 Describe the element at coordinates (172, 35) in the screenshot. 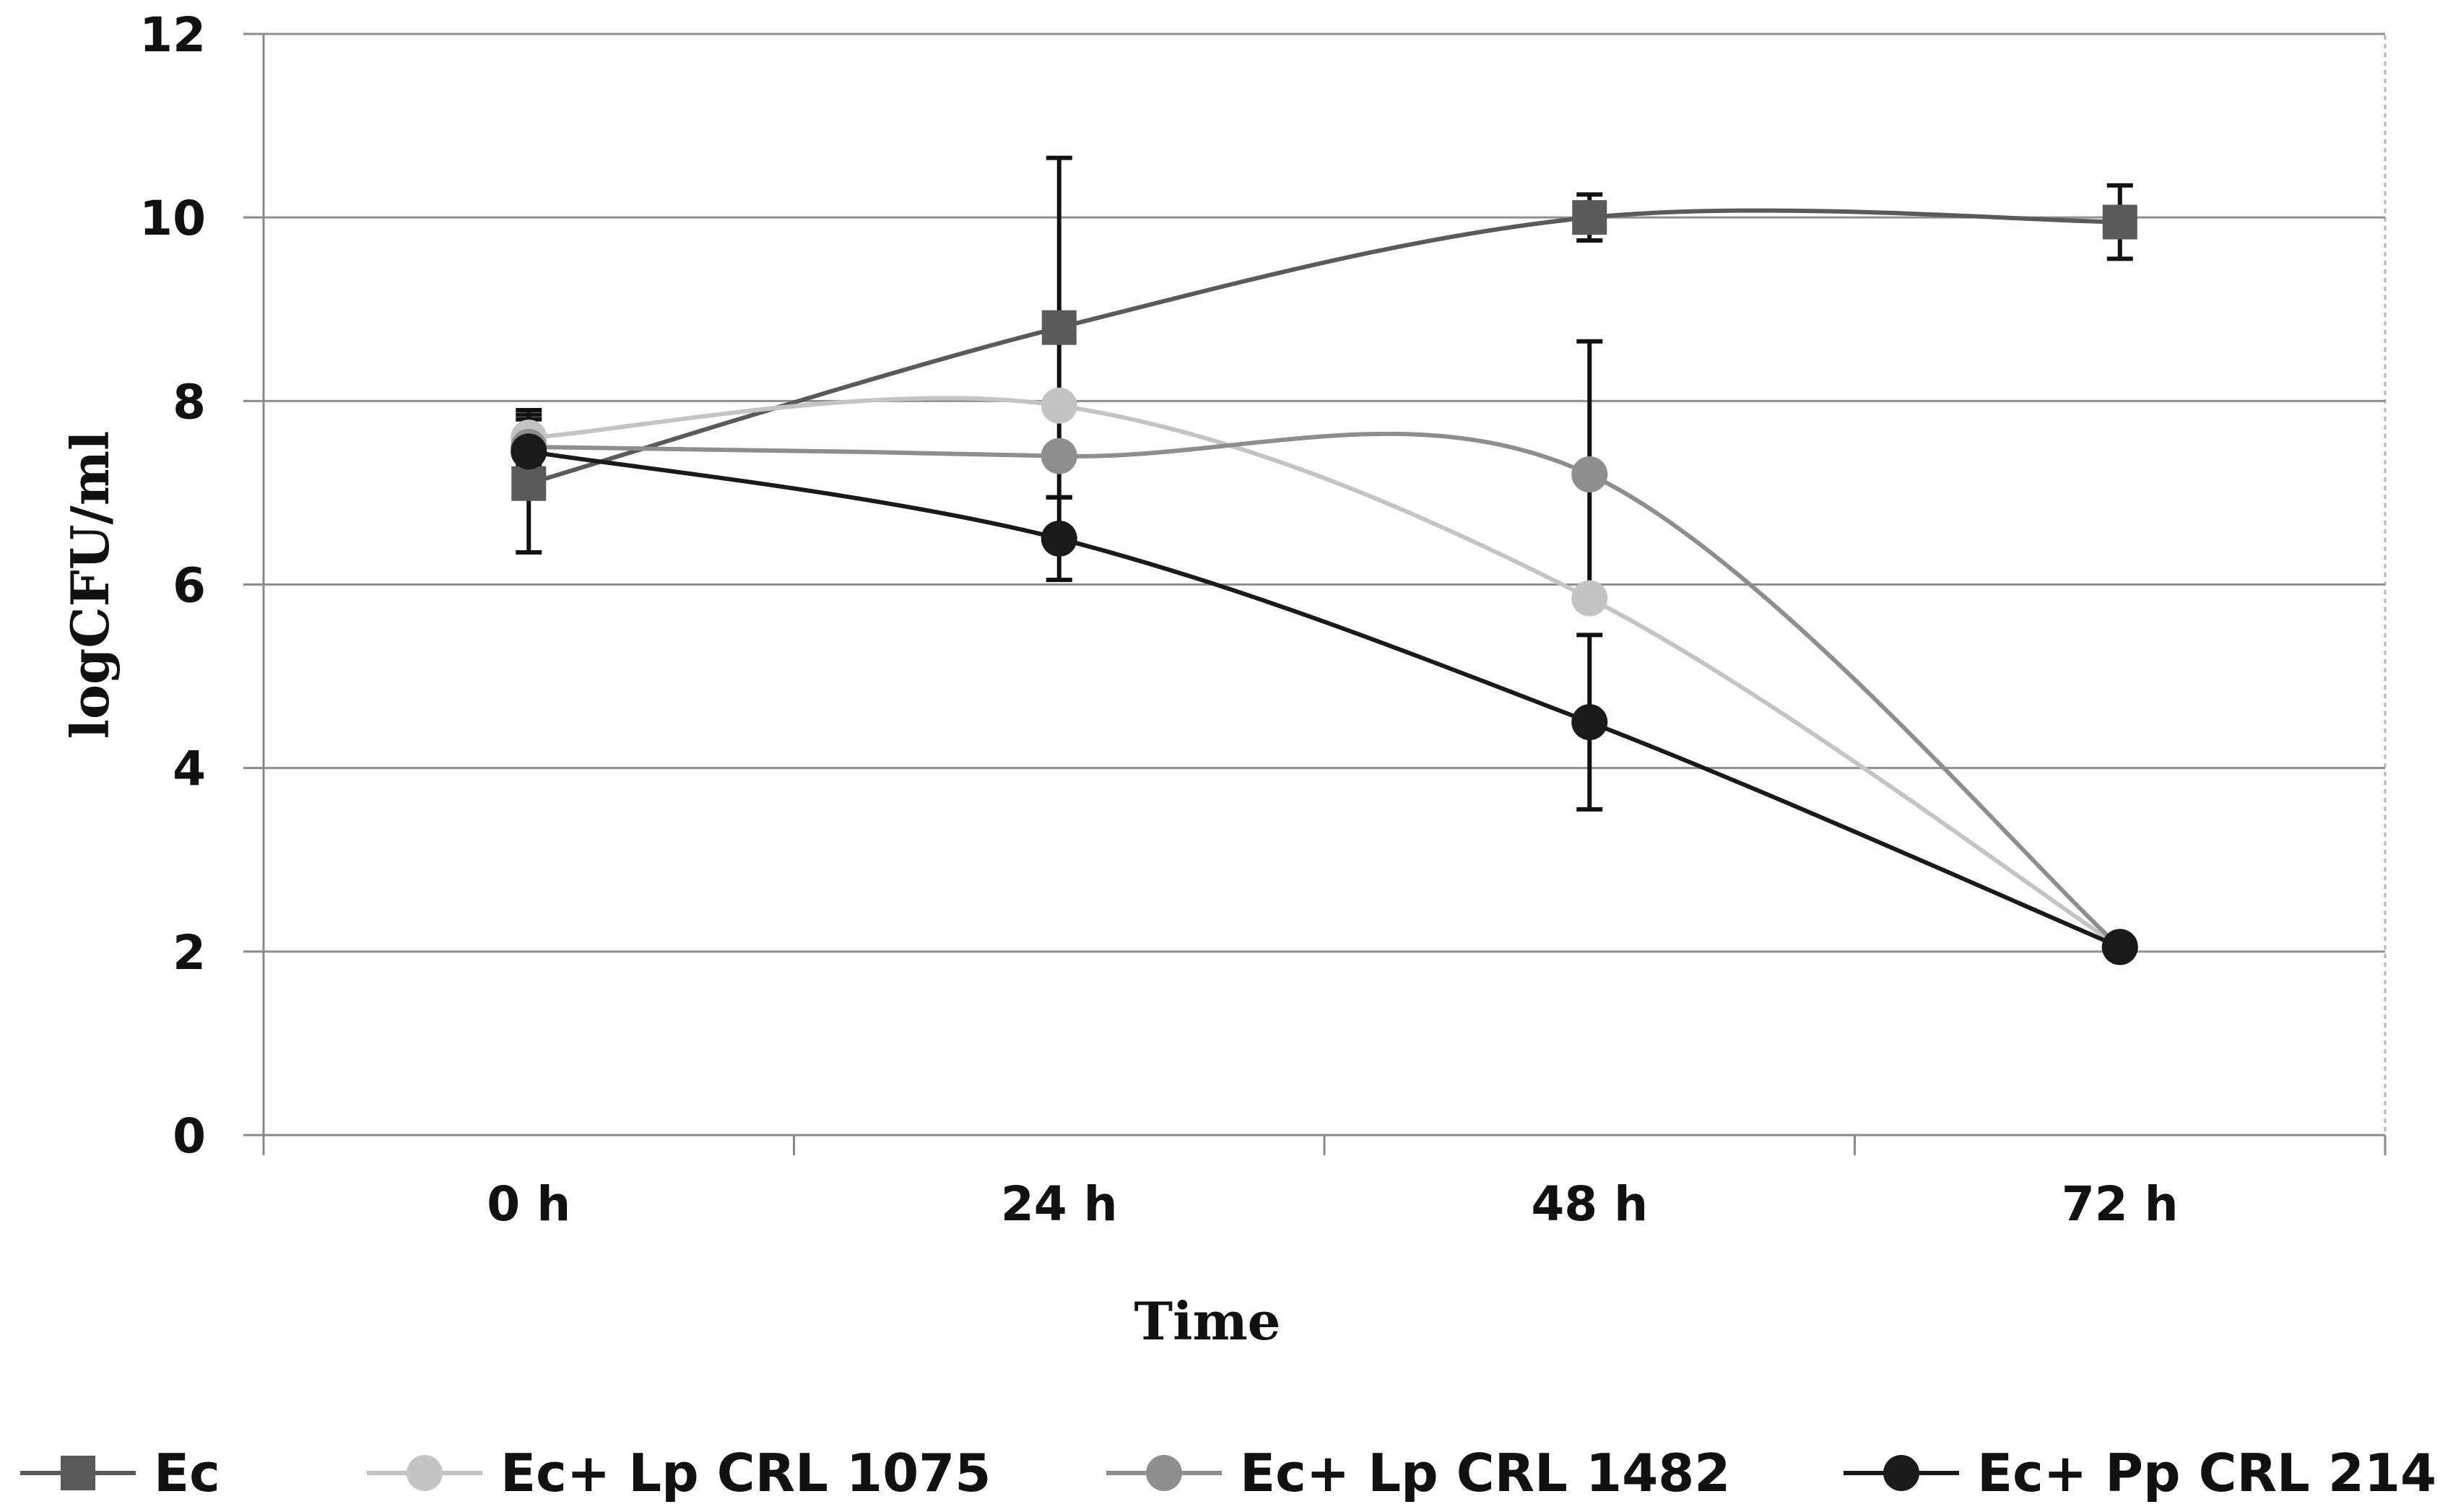

I see `y-tick-label: 12` at that location.